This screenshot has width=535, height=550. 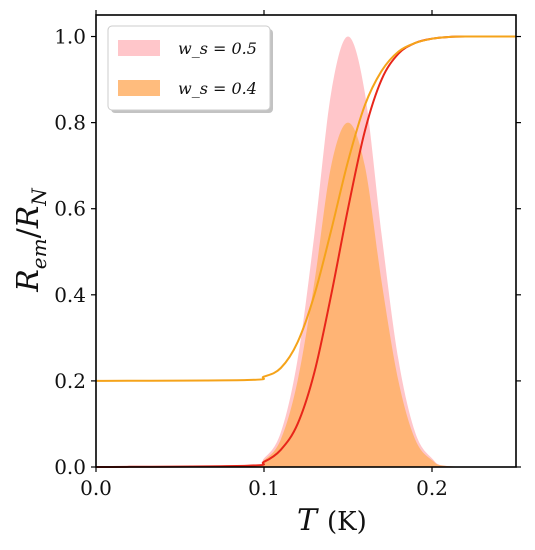 What do you see at coordinates (217, 88) in the screenshot?
I see `legend-label: w_s = 0.4` at bounding box center [217, 88].